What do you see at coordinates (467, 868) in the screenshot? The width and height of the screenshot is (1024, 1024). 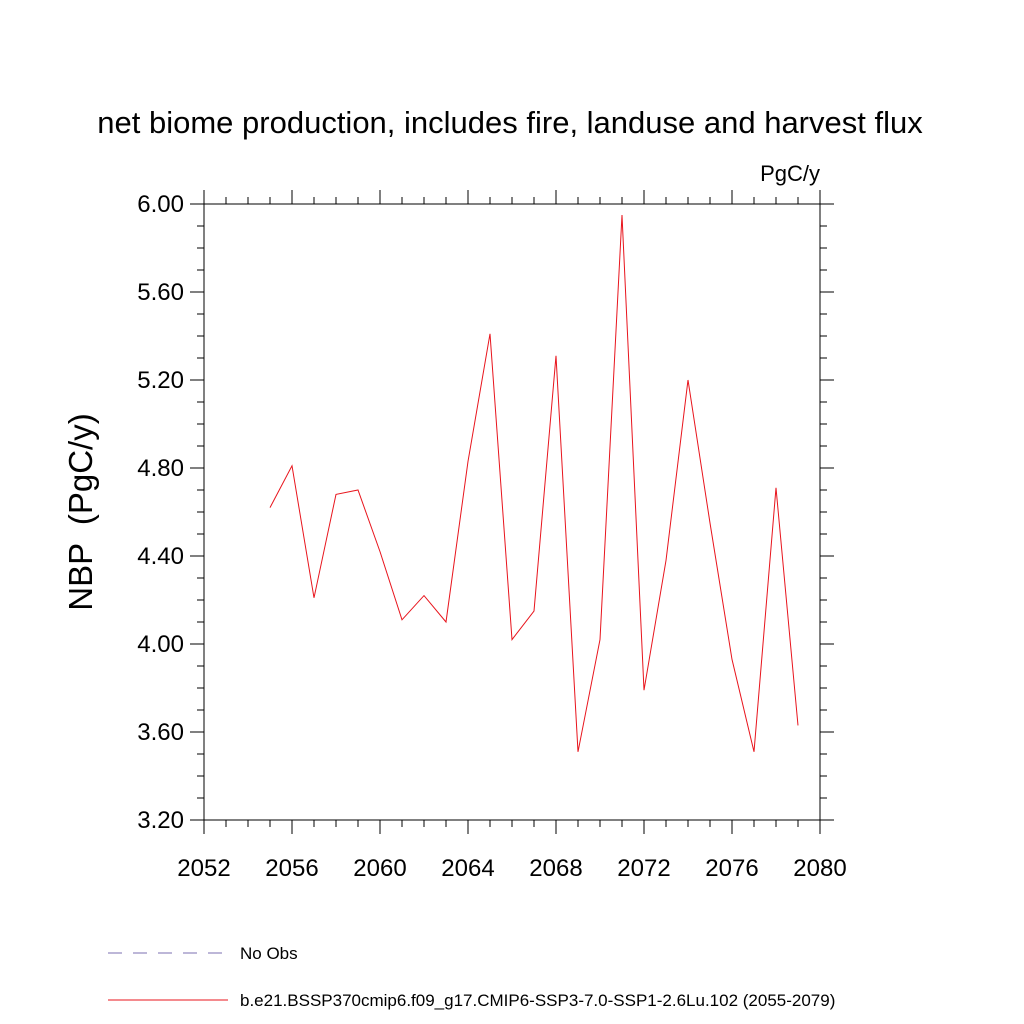 I see `x-tick-label: 2064` at bounding box center [467, 868].